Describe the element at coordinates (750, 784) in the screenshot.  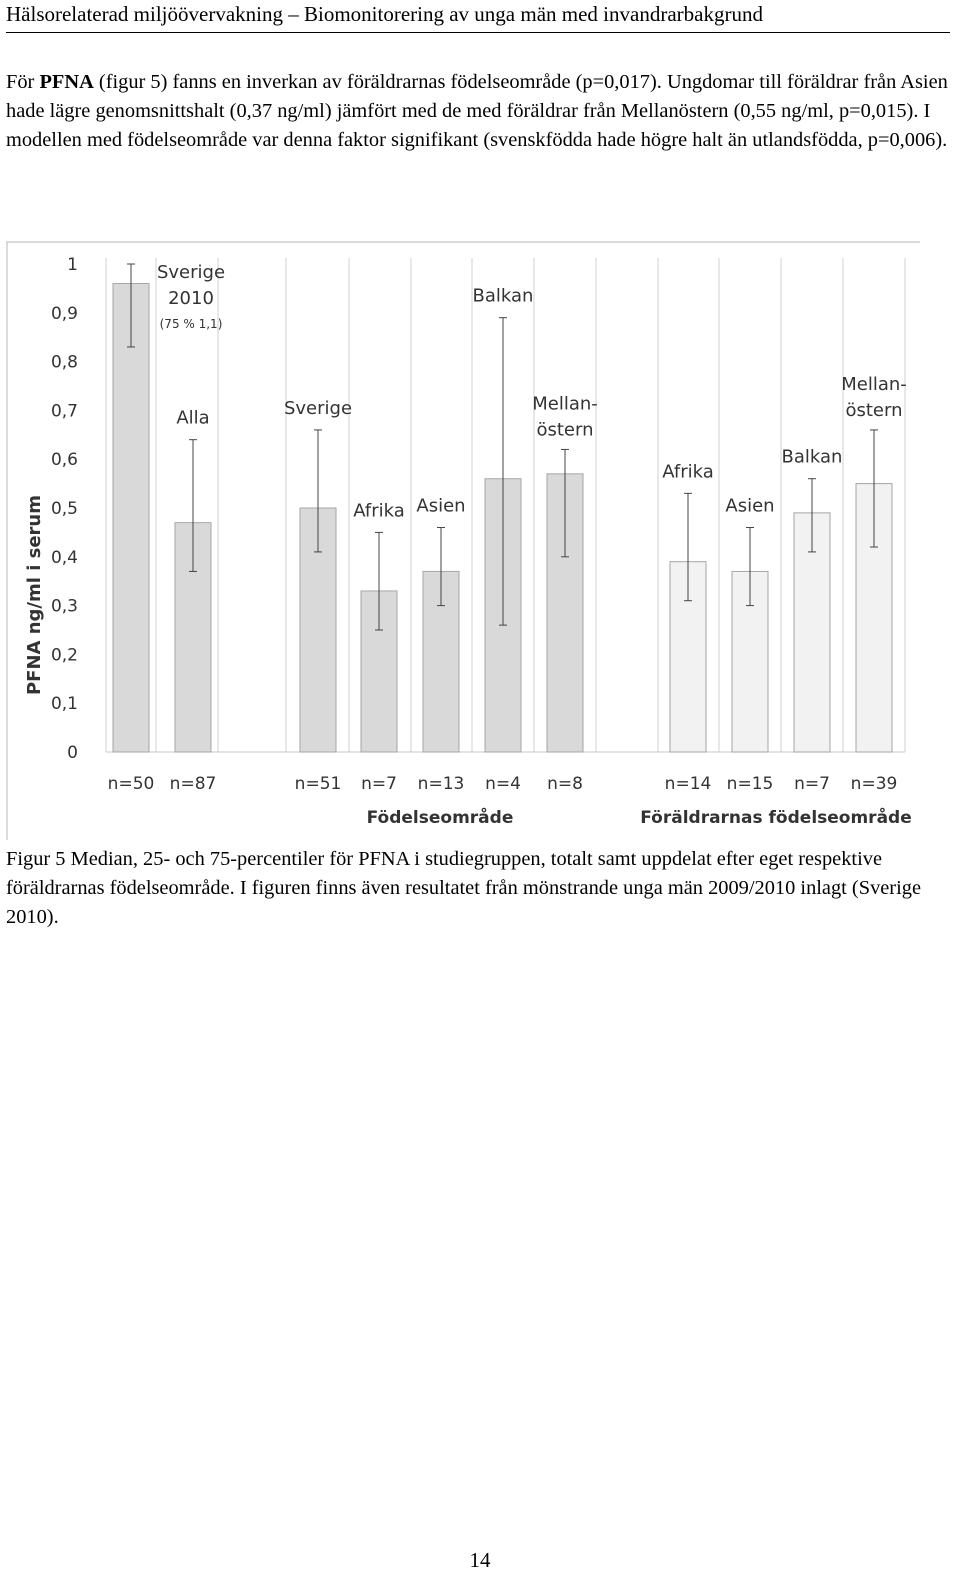
I see `sample-size-label: n=15` at that location.